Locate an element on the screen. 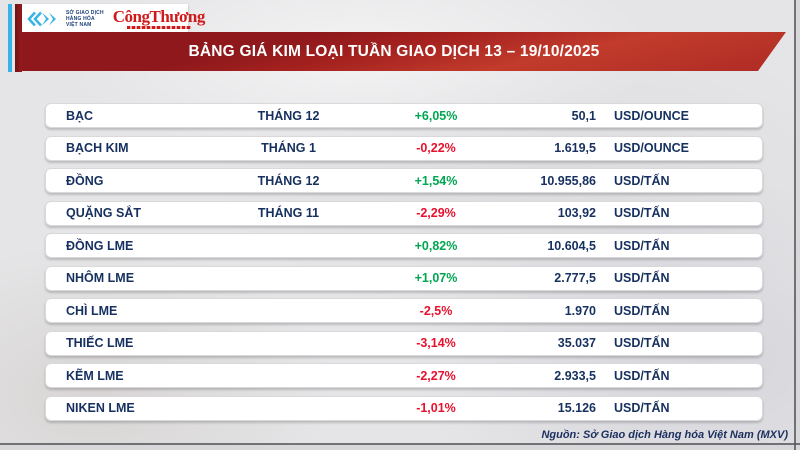 This screenshot has width=800, height=450. metal-name-cell: THIẾC LME is located at coordinates (100, 343).